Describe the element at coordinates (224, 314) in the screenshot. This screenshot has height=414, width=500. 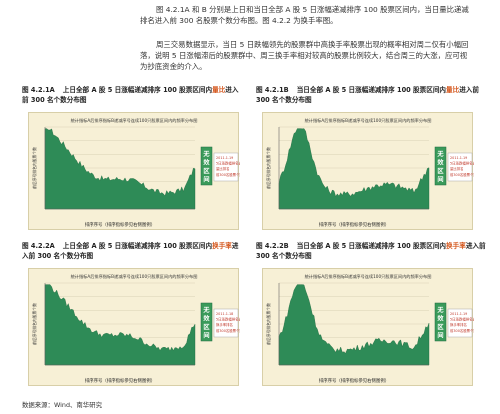
I see `annotation-text: 2011.1.18` at that location.